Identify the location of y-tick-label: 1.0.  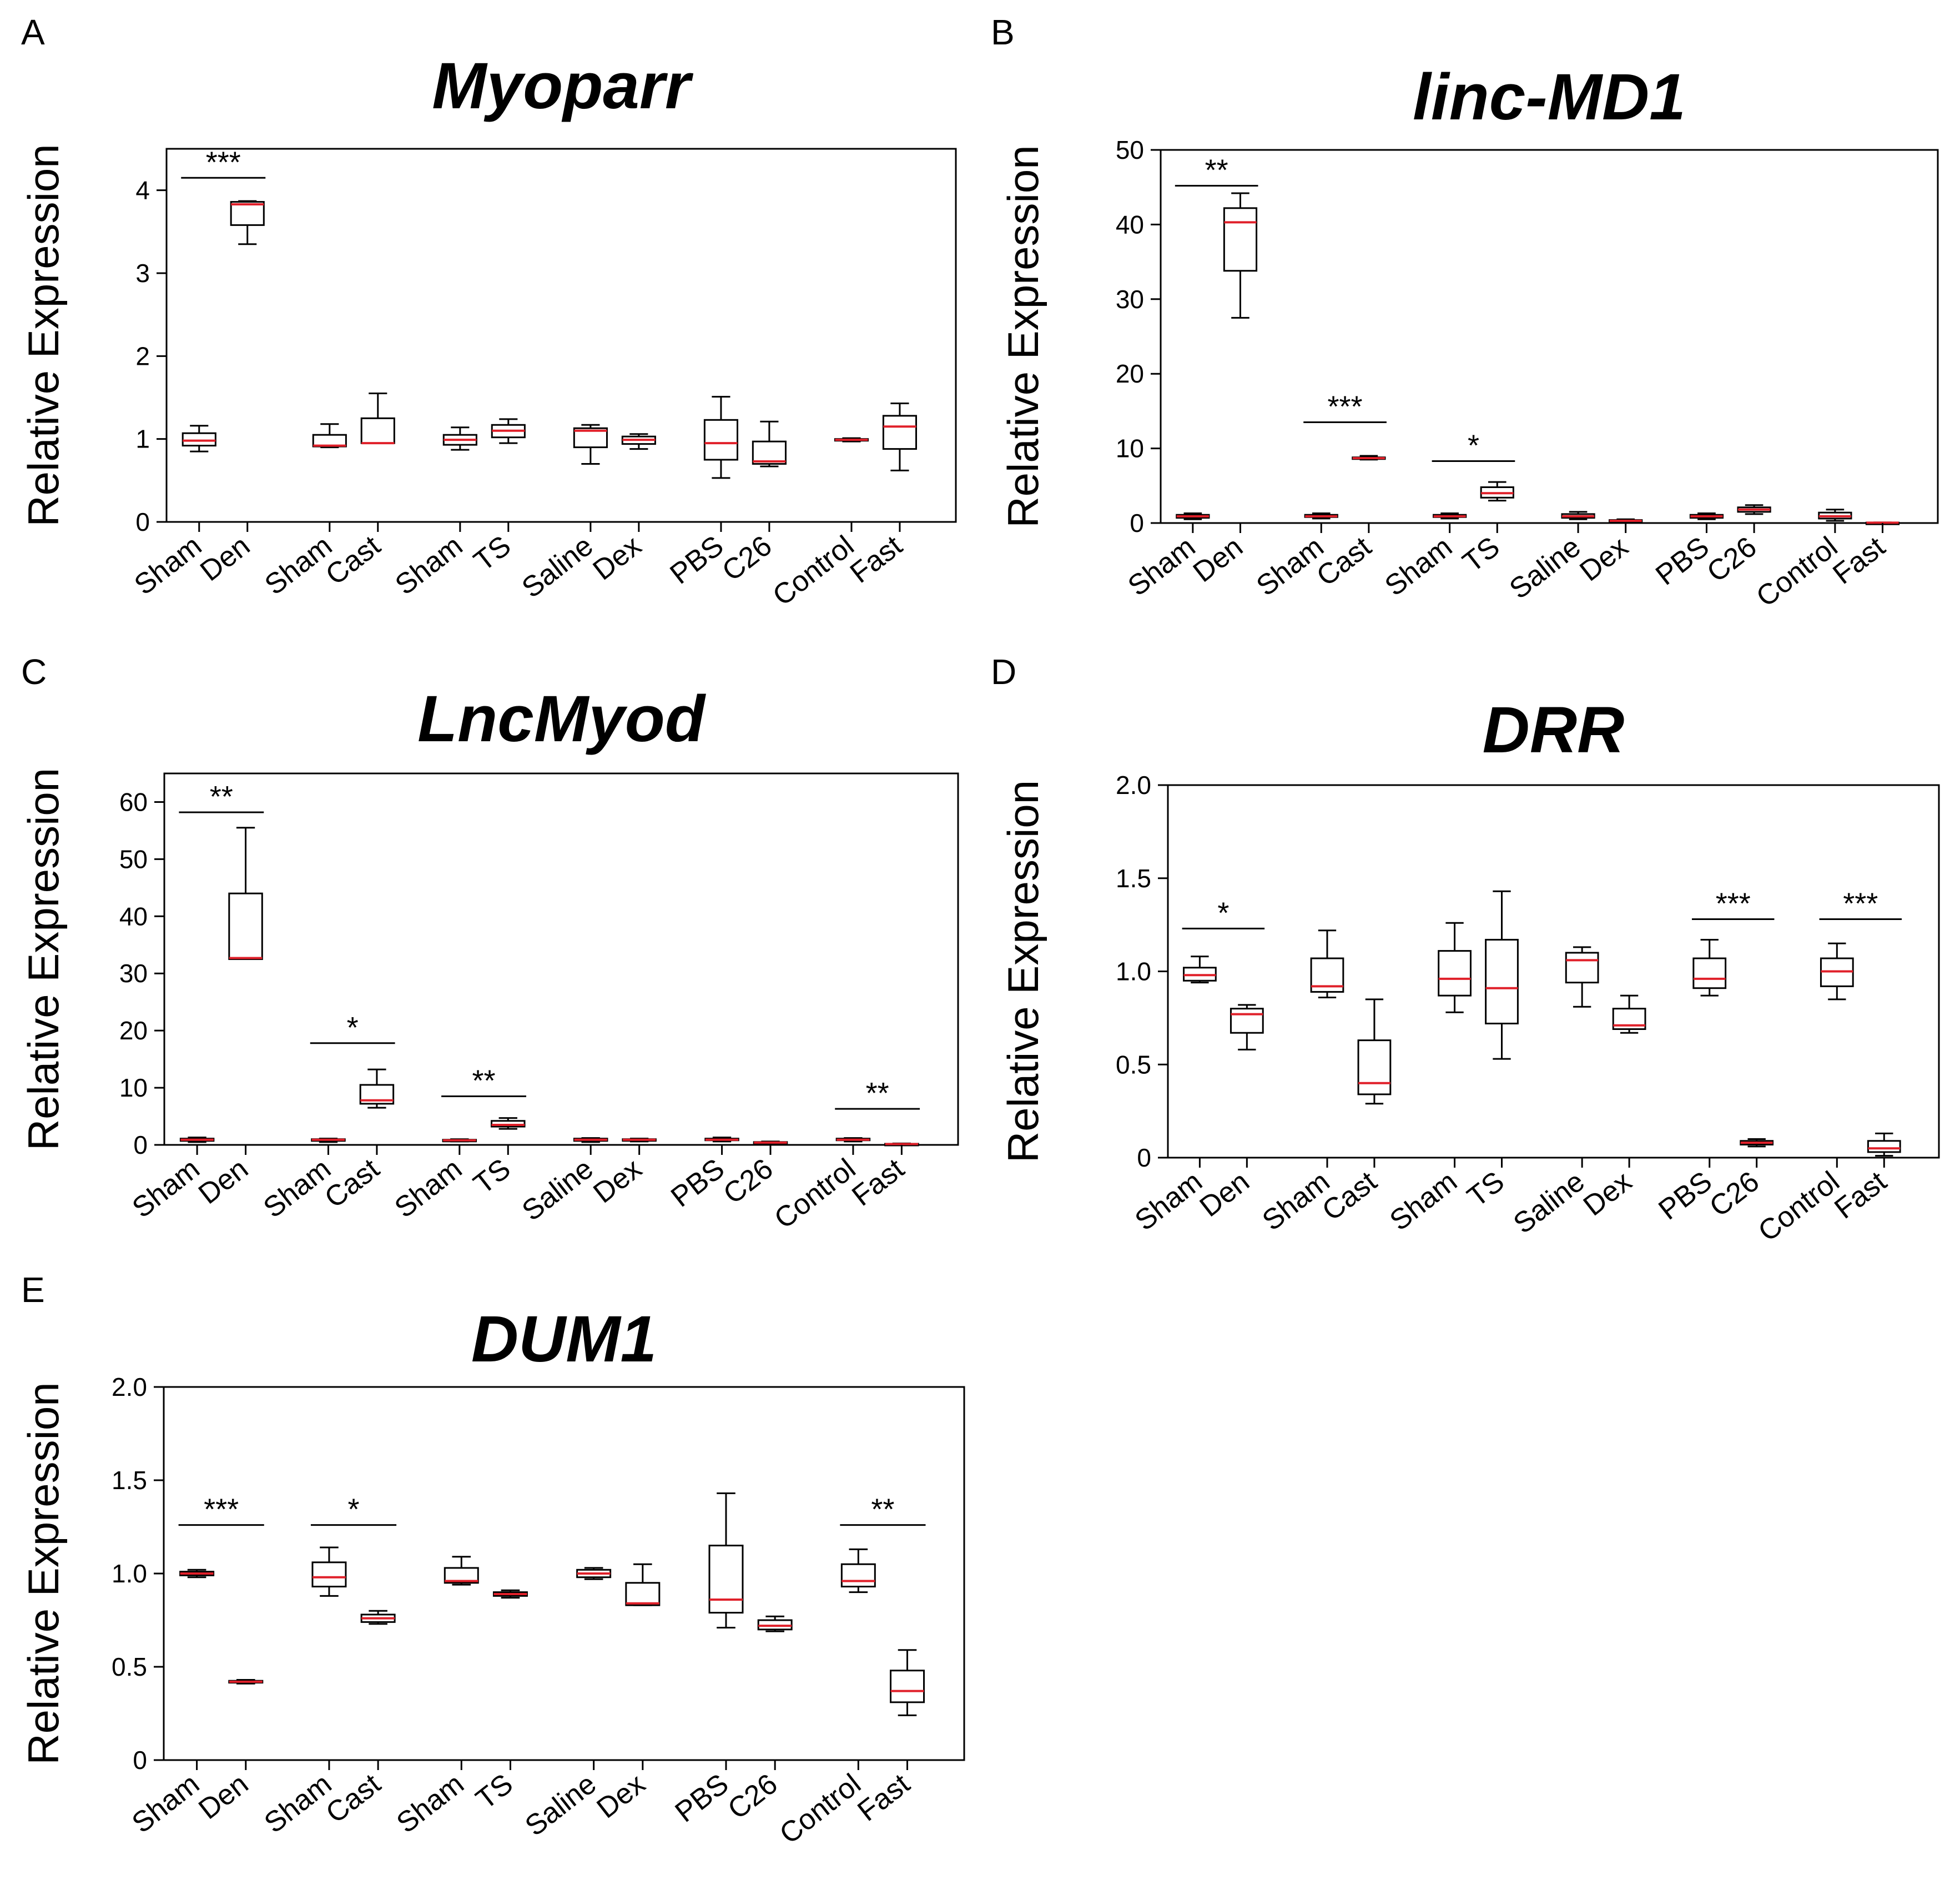
(129, 1573).